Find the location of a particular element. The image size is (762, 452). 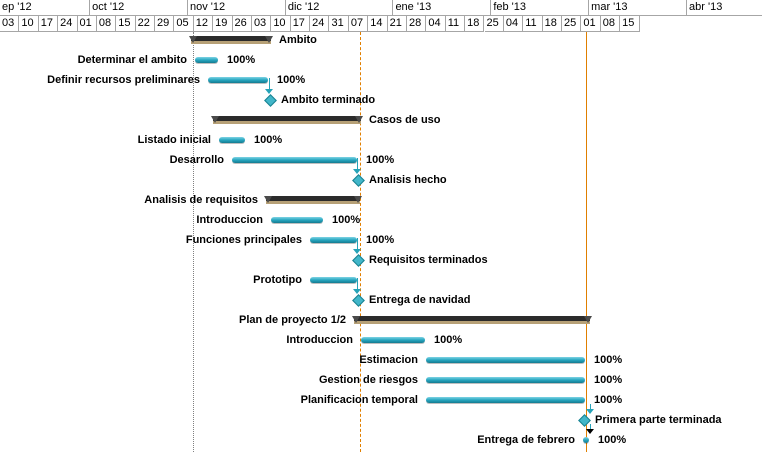

task-label: Funciones principales is located at coordinates (243, 240).